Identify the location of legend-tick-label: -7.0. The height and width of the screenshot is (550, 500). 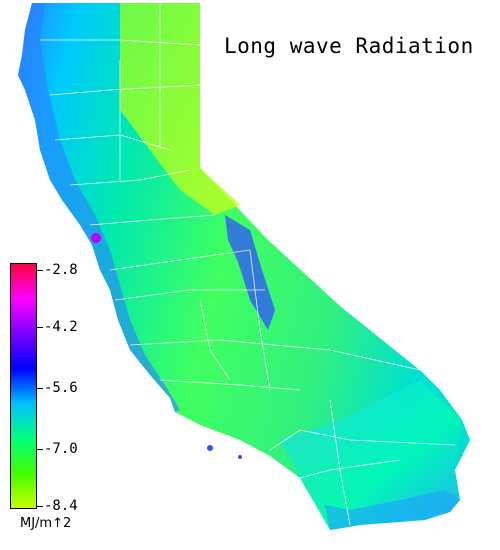
(61, 449).